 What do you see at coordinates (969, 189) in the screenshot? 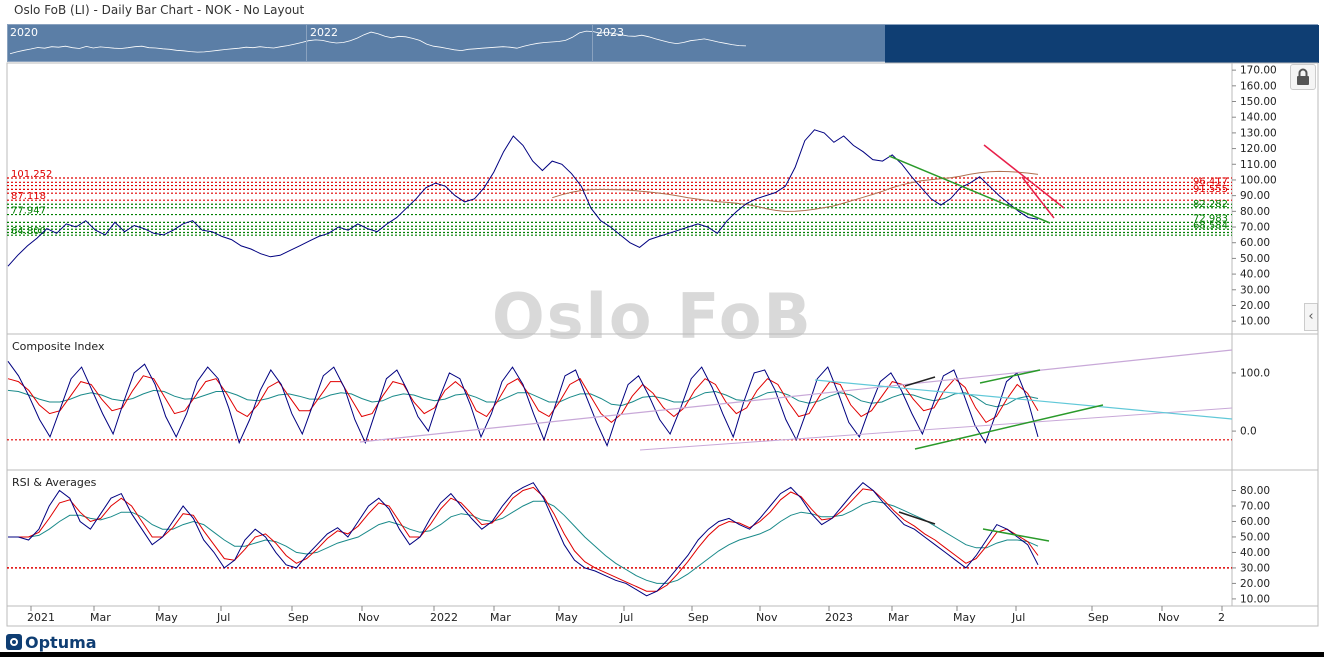
I see `price-trendline-green` at bounding box center [969, 189].